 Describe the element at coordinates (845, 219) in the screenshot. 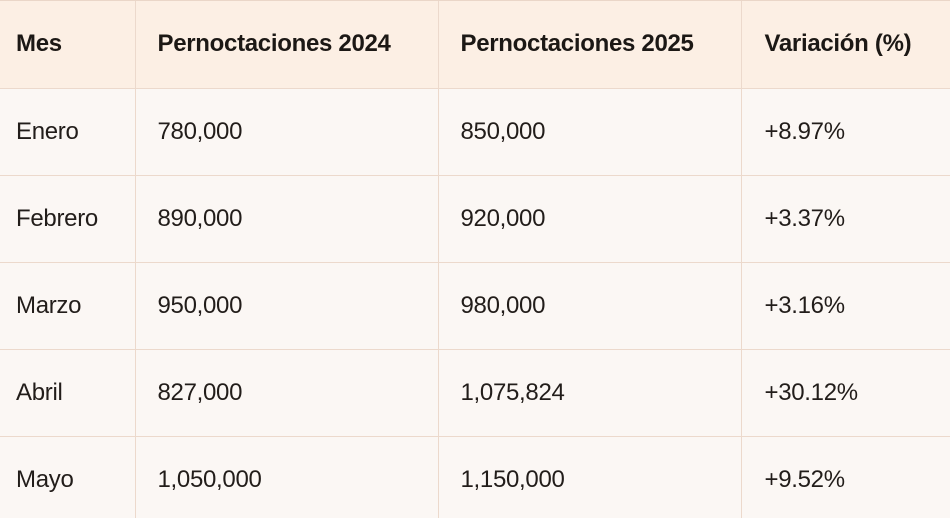

I see `cell-variation: +3.37%` at that location.